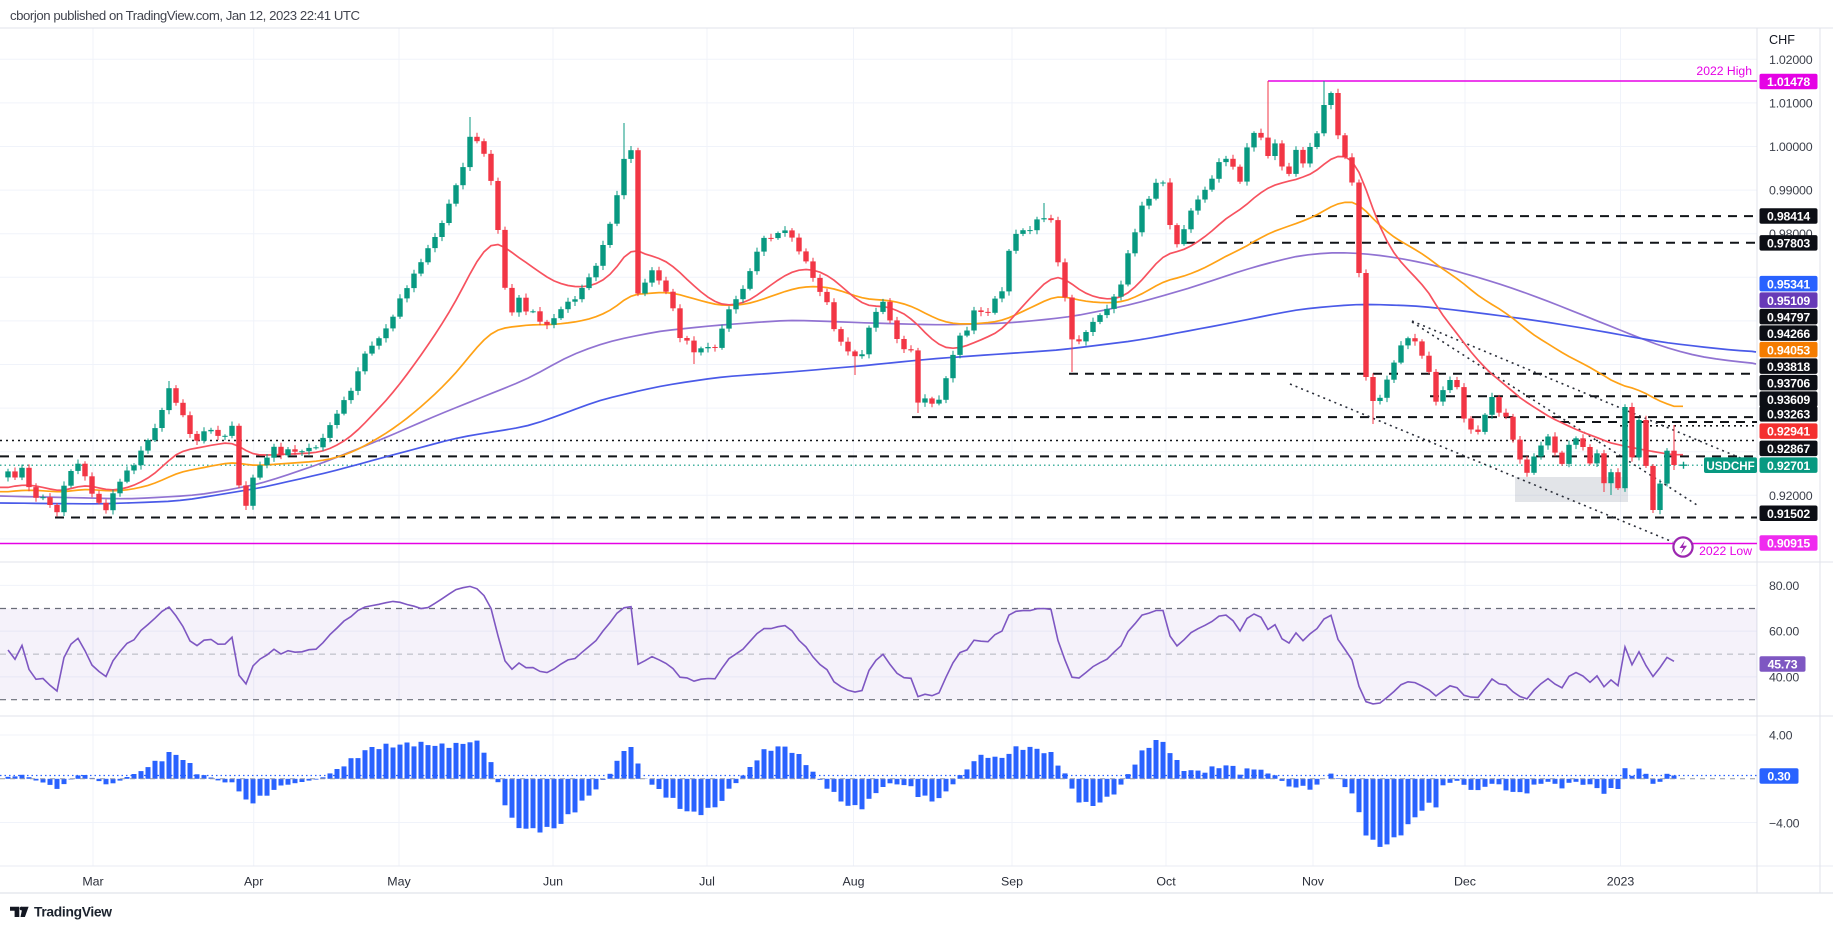  I want to click on svg-text: Jul, so click(707, 882).